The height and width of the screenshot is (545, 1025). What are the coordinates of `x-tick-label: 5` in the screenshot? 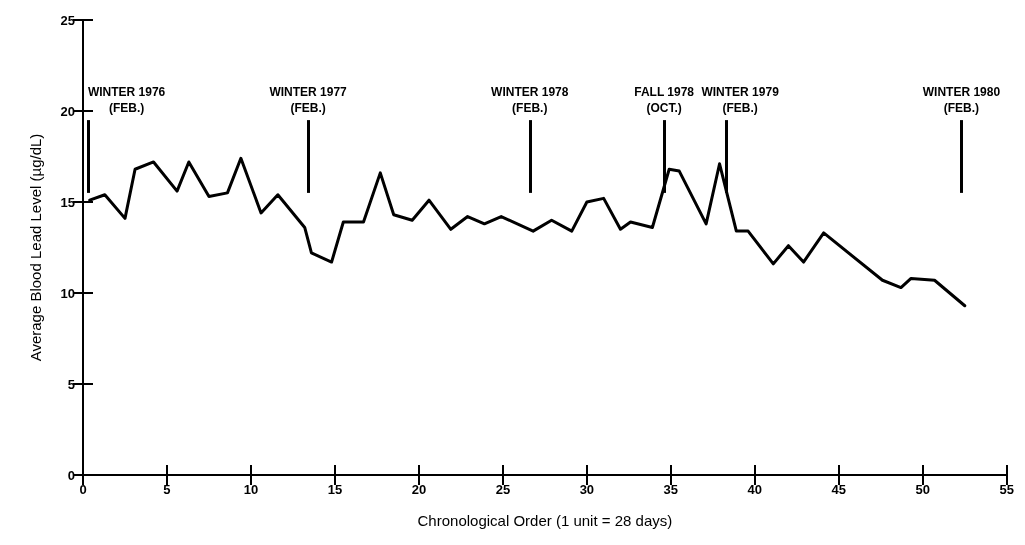 It's located at (167, 489).